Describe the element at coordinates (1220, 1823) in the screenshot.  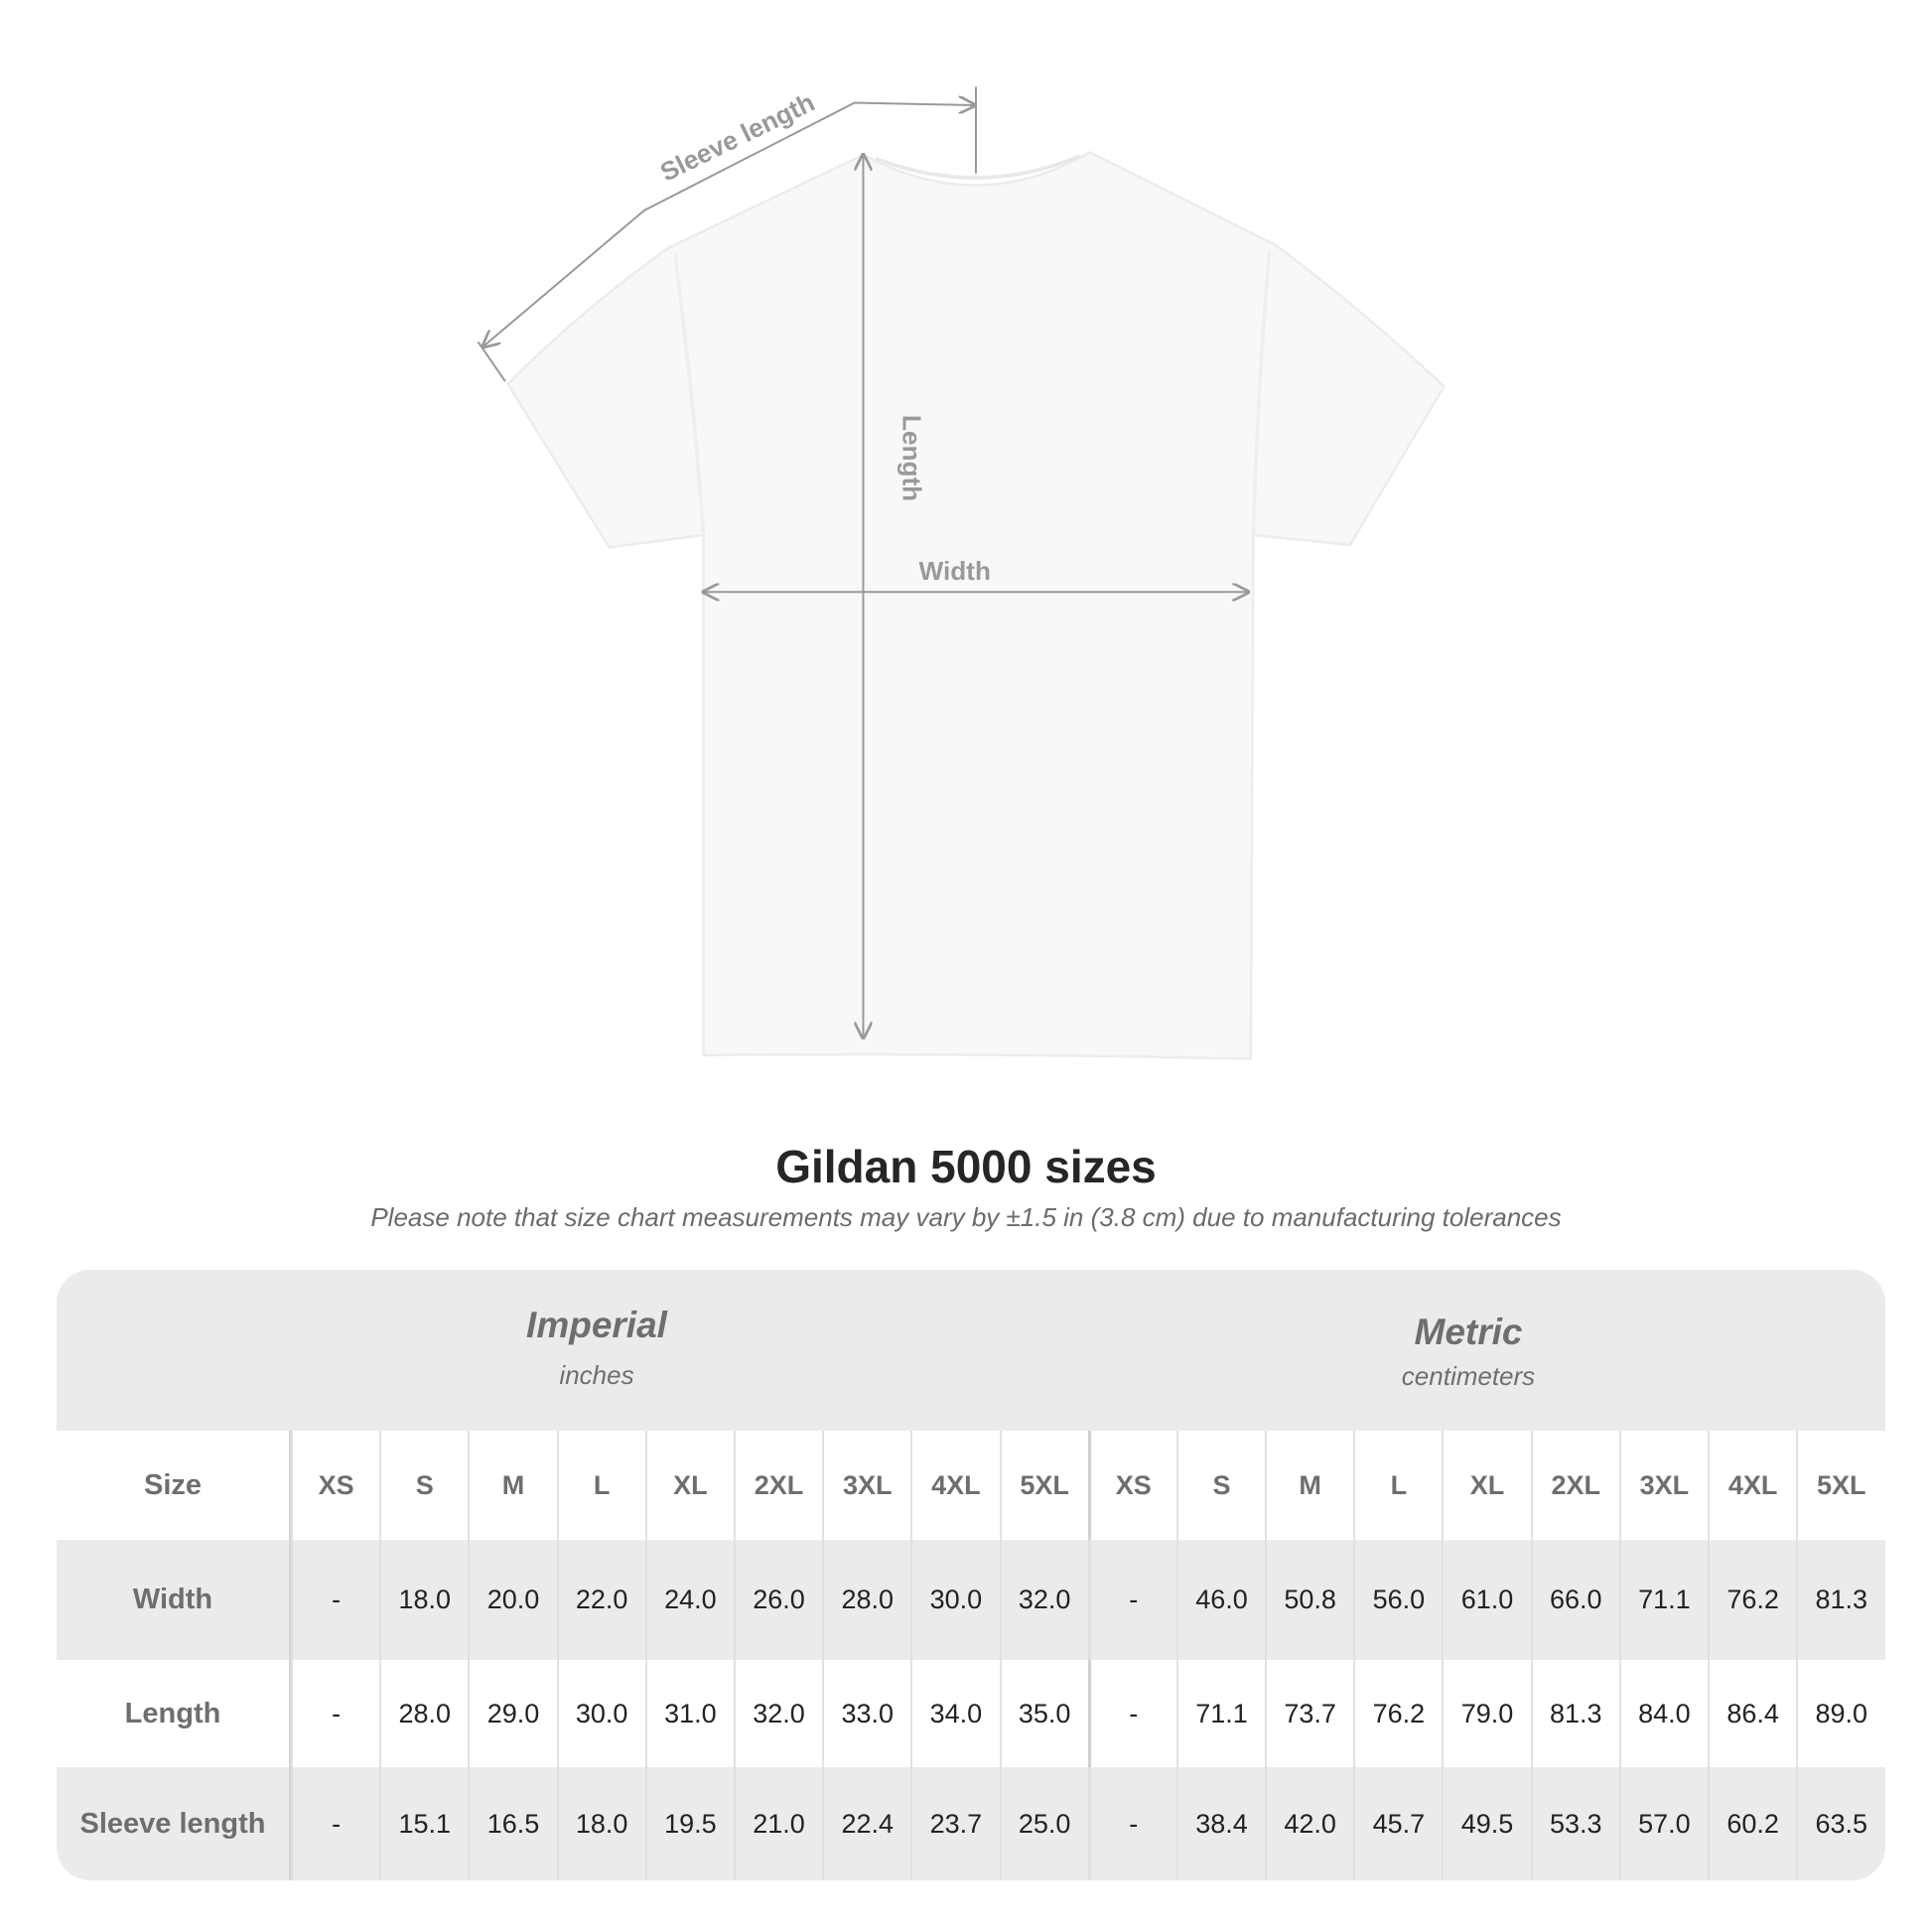
I see `table-cell: 38.4` at that location.